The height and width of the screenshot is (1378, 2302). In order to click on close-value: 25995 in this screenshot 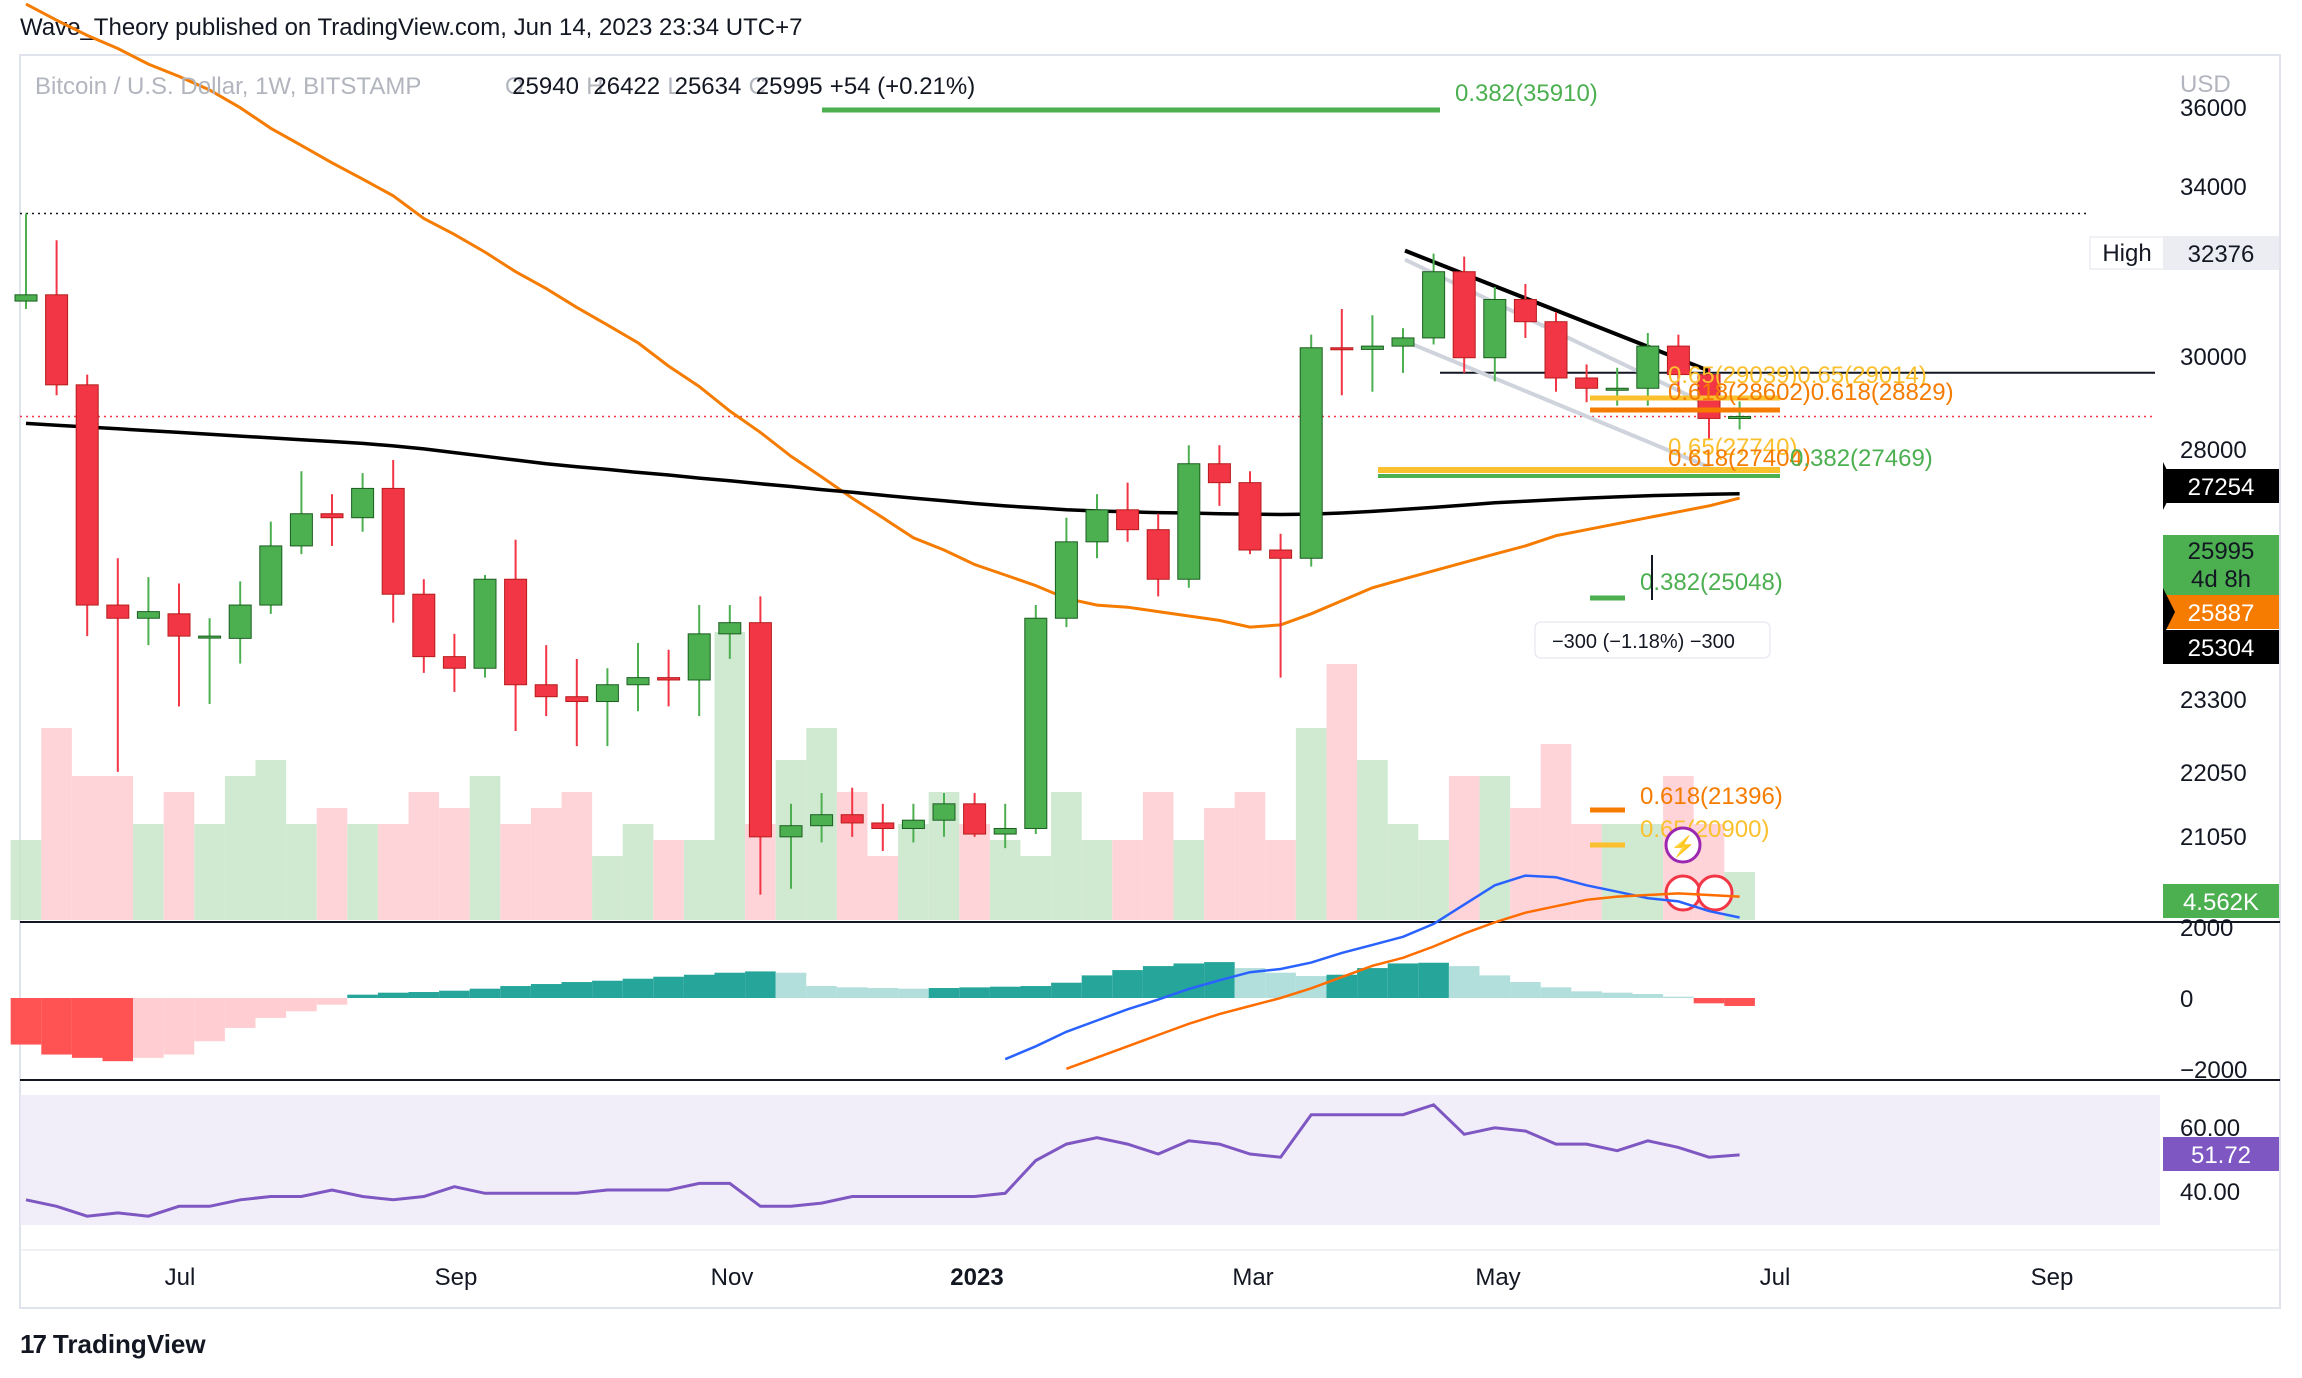, I will do `click(789, 86)`.